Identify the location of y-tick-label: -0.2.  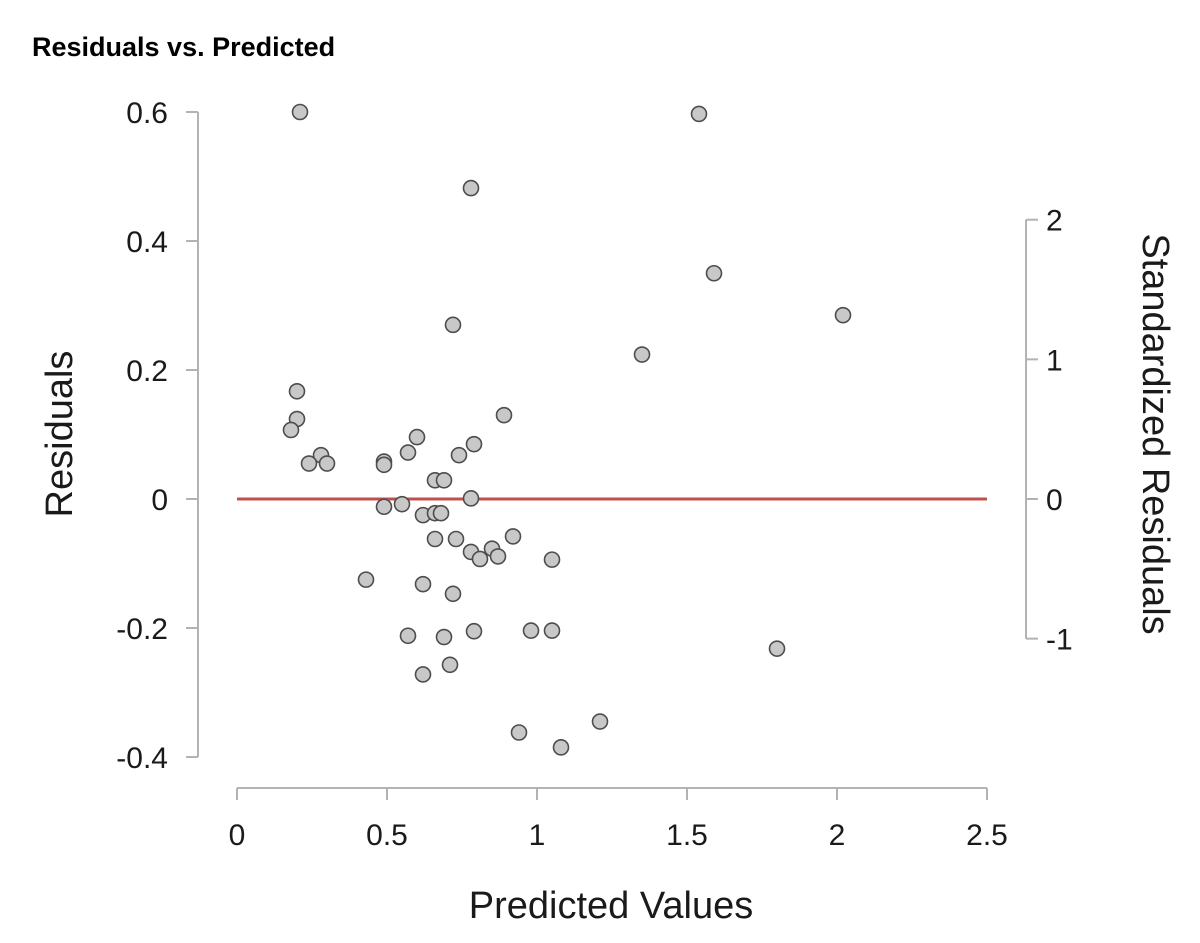
(142, 629).